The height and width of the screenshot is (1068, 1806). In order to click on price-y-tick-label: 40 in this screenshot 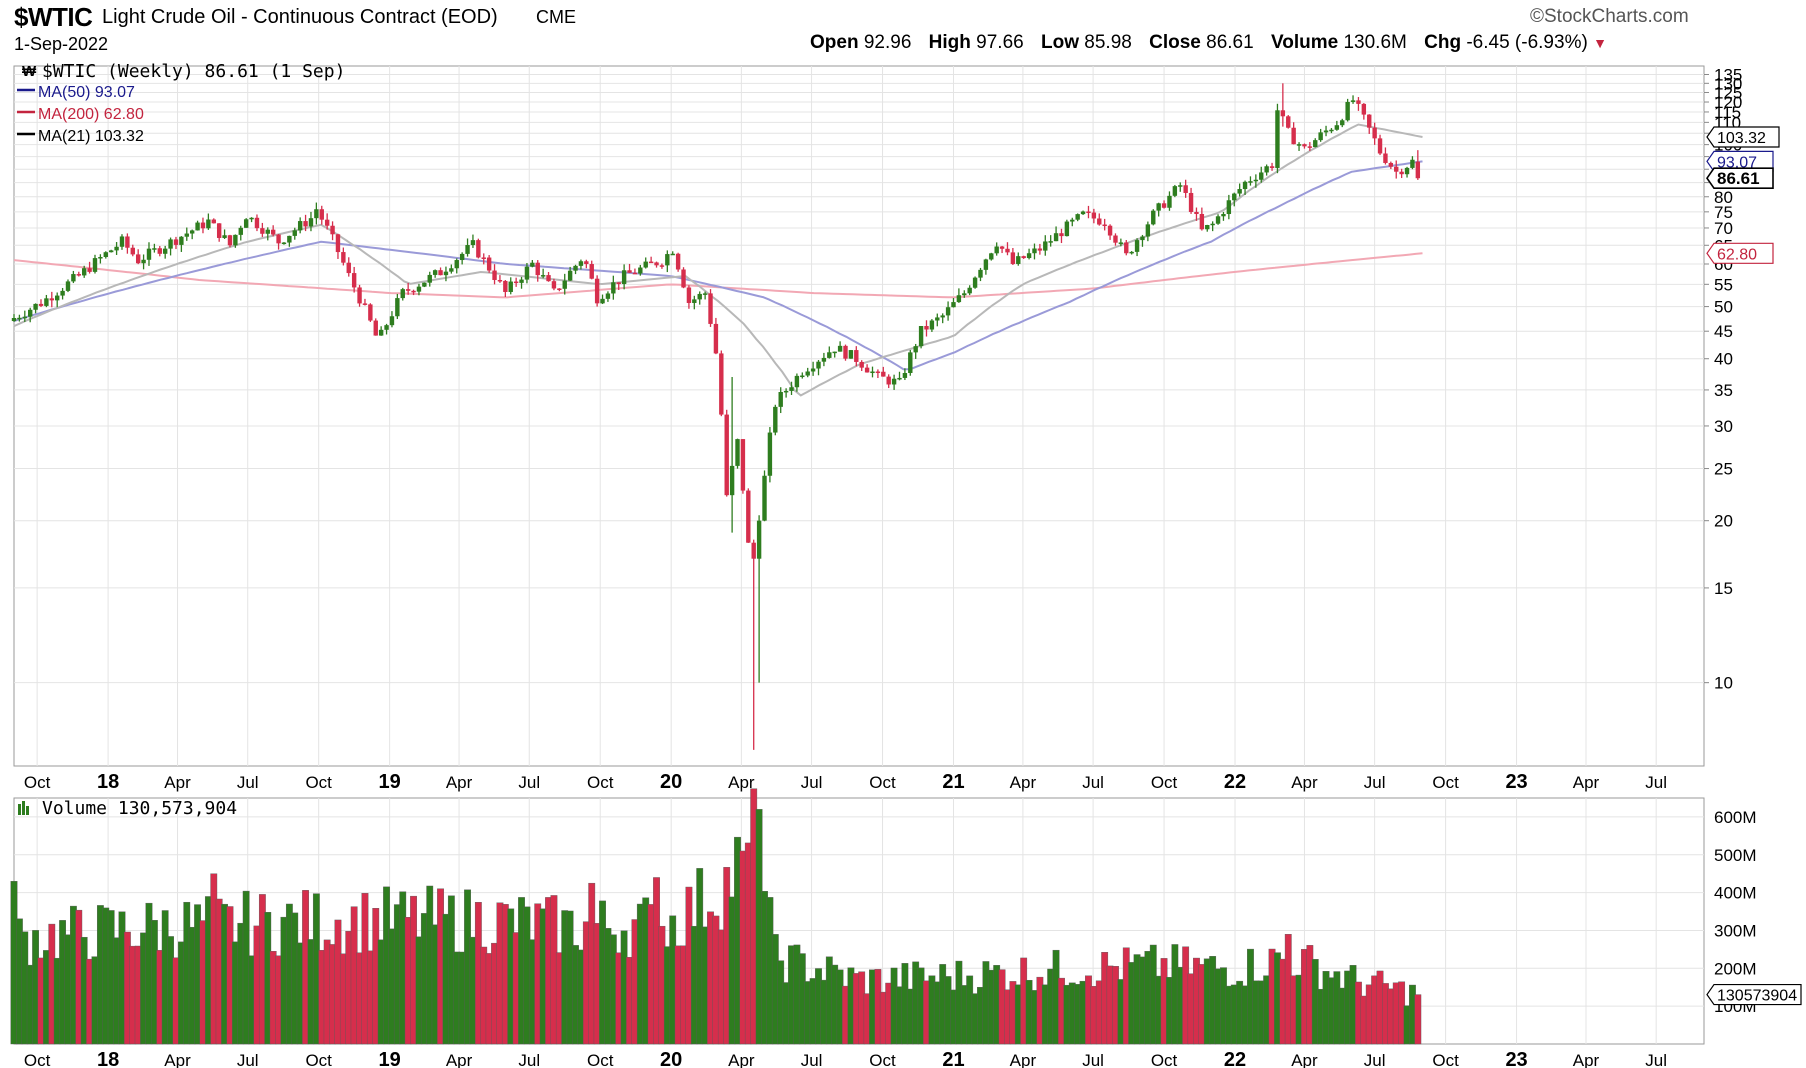, I will do `click(1723, 359)`.